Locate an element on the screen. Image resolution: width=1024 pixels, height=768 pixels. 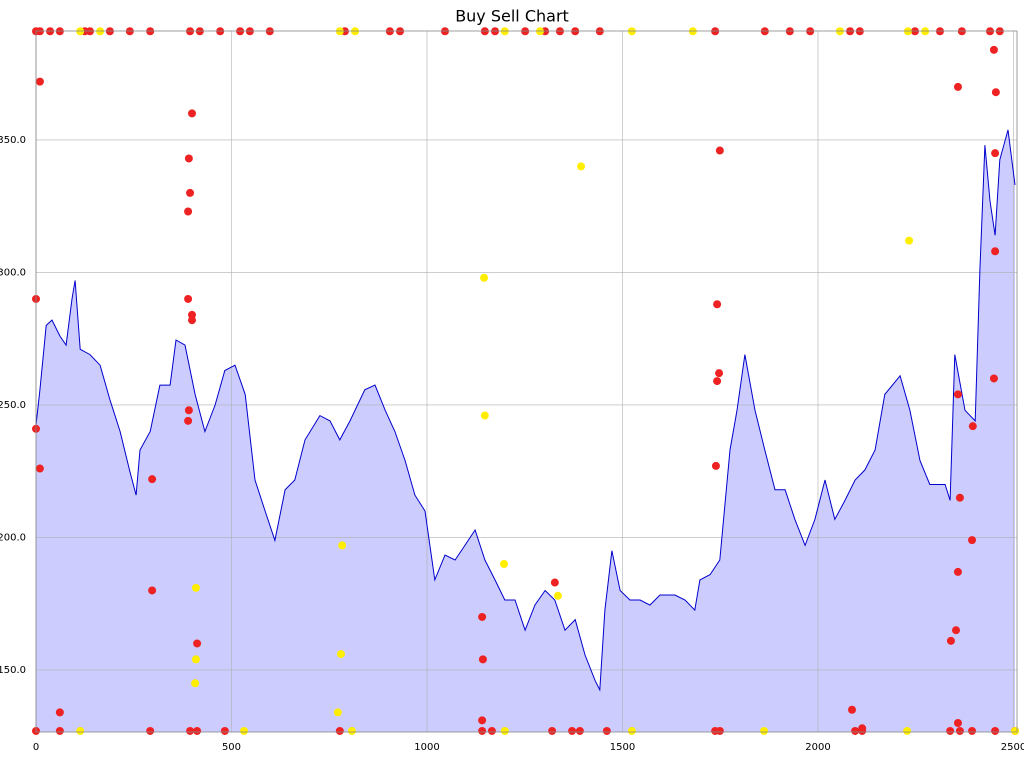
x-tick-label: 2000 is located at coordinates (817, 747).